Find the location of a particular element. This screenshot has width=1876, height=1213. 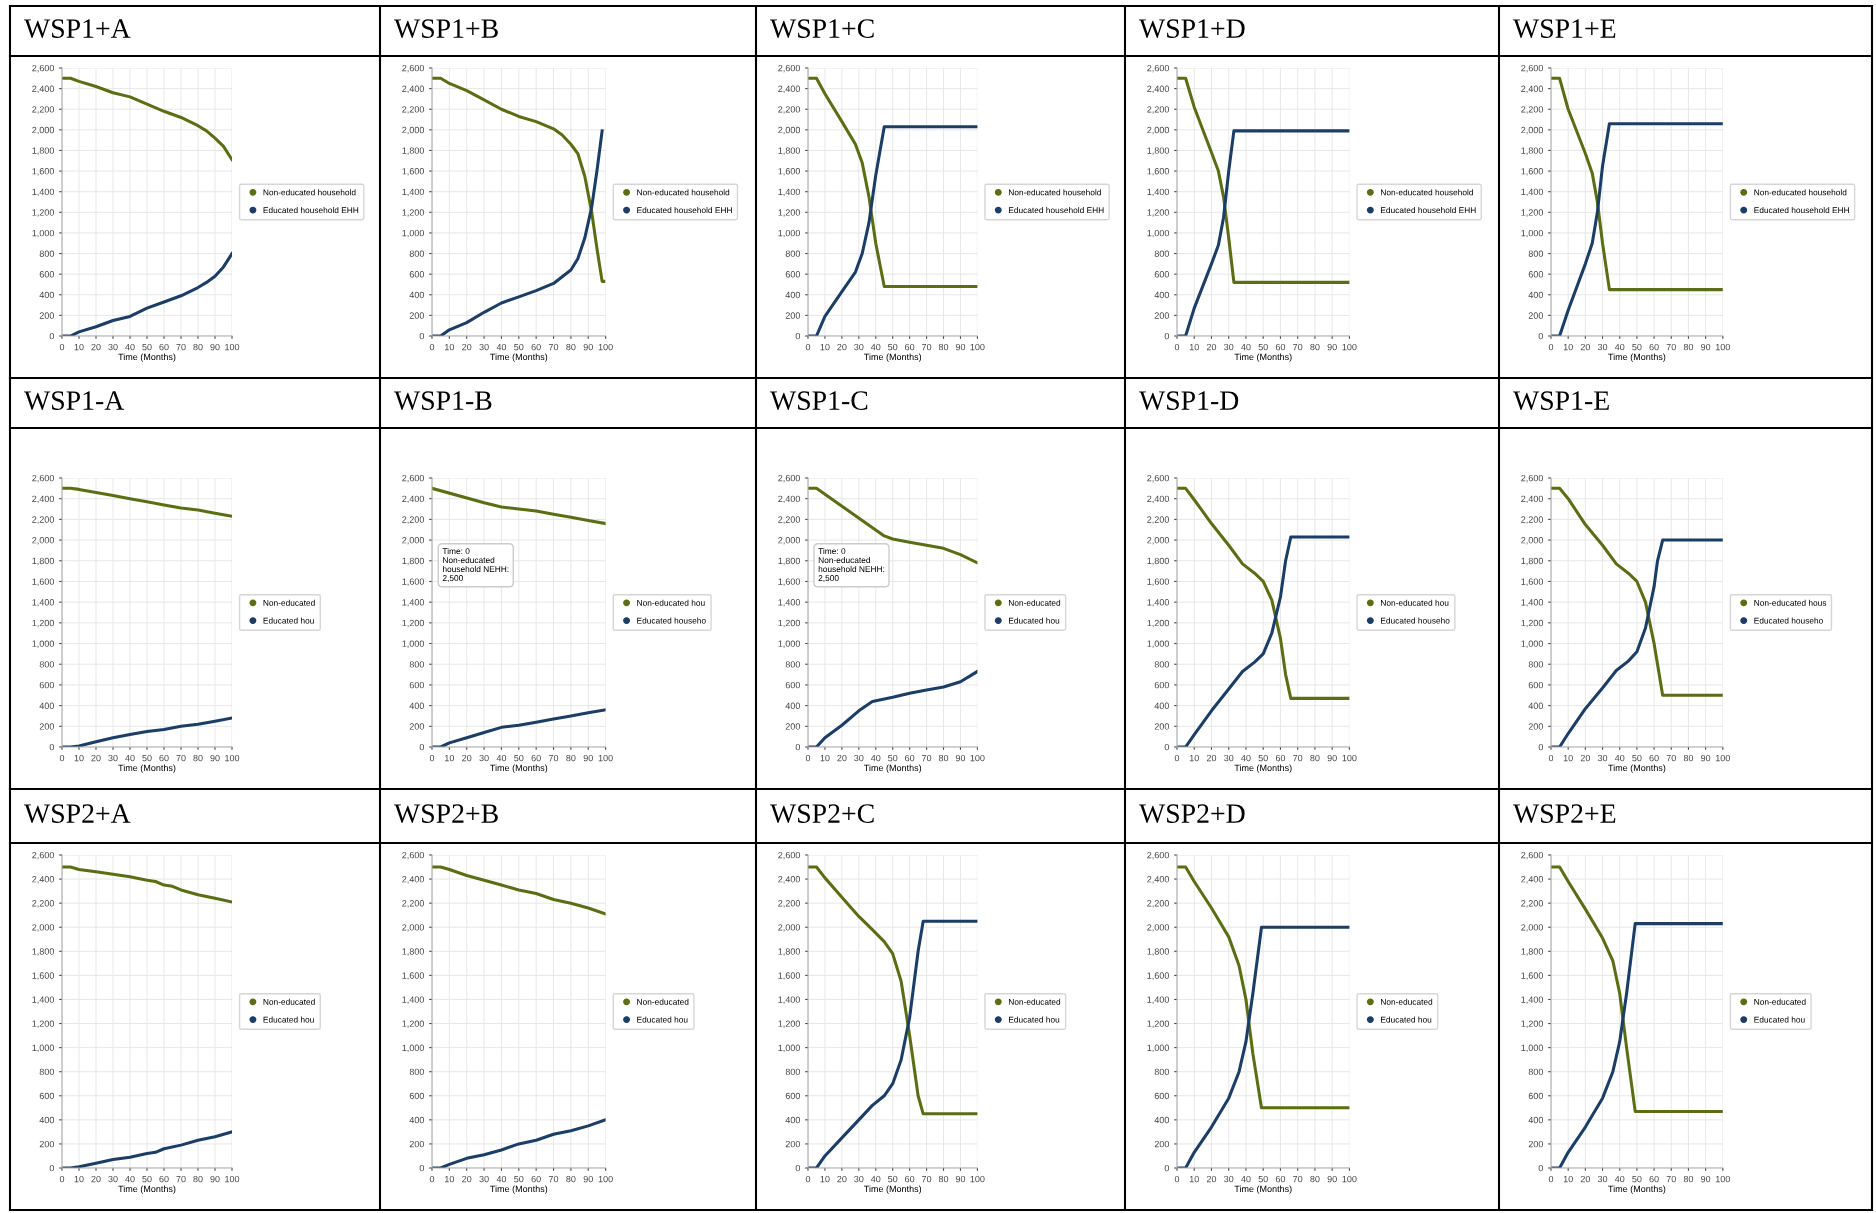

chart-title: WSP1+B is located at coordinates (446, 29).